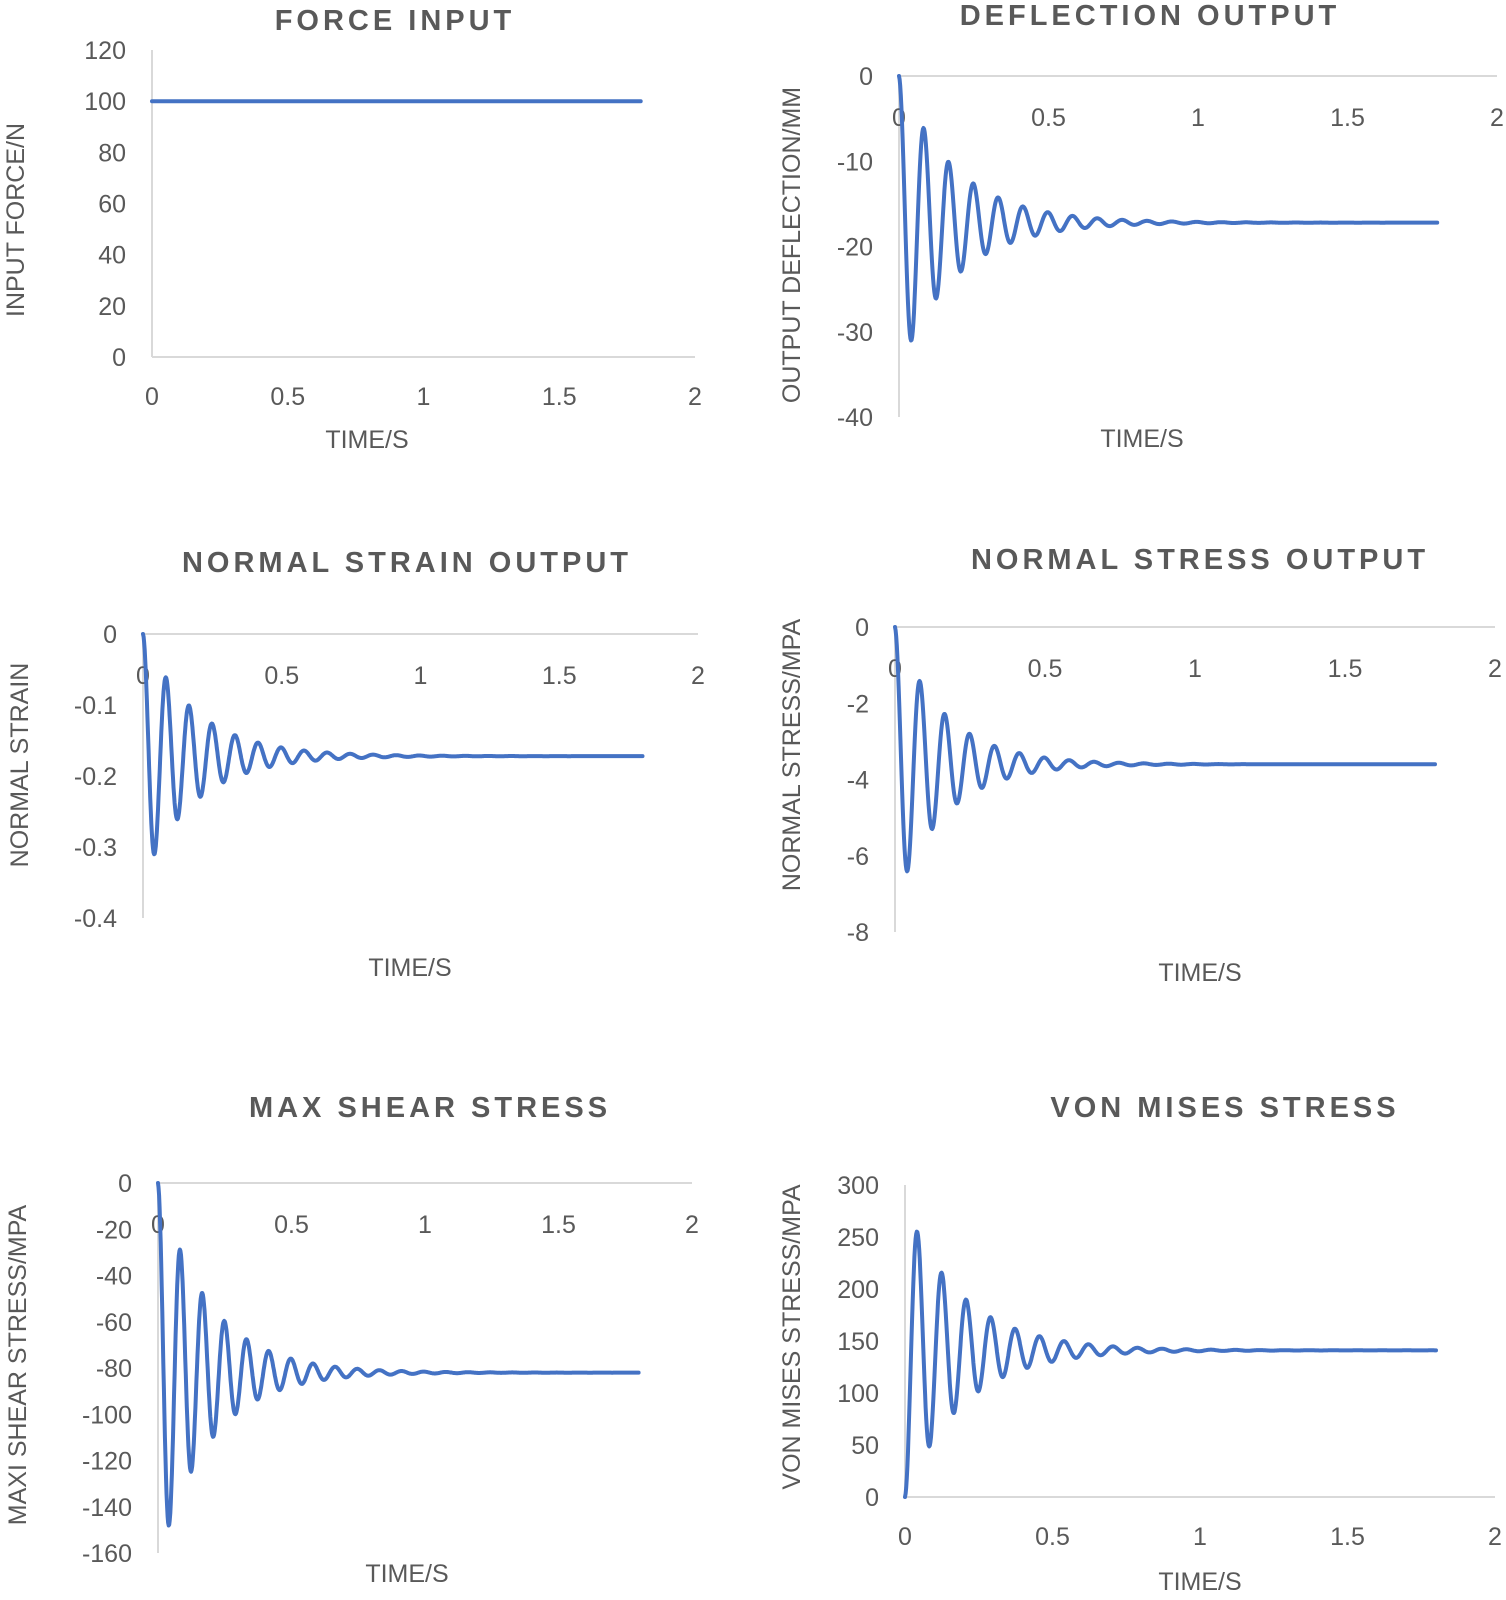 Image resolution: width=1506 pixels, height=1600 pixels. What do you see at coordinates (112, 205) in the screenshot?
I see `y-tick-label: 60` at bounding box center [112, 205].